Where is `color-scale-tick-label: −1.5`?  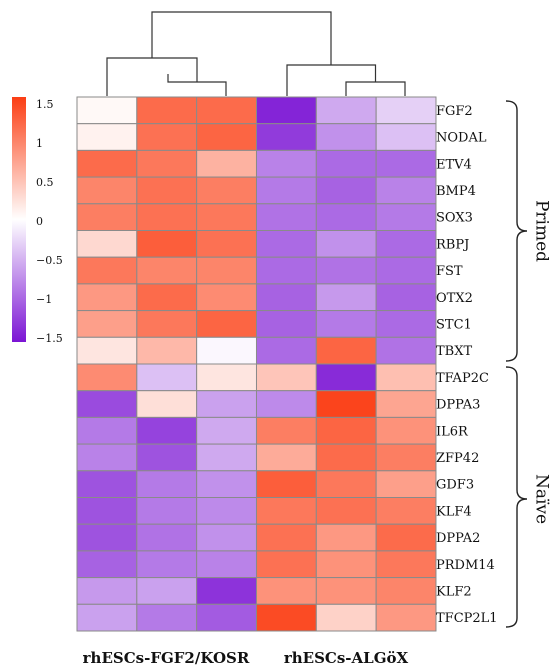 color-scale-tick-label: −1.5 is located at coordinates (49, 338).